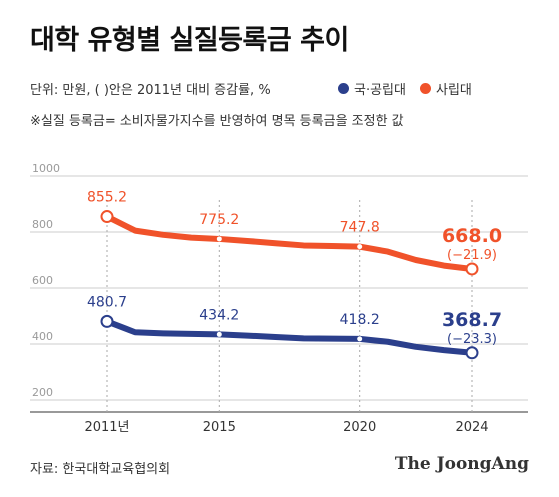  Describe the element at coordinates (289, 242) in the screenshot. I see `series-line-private` at that location.